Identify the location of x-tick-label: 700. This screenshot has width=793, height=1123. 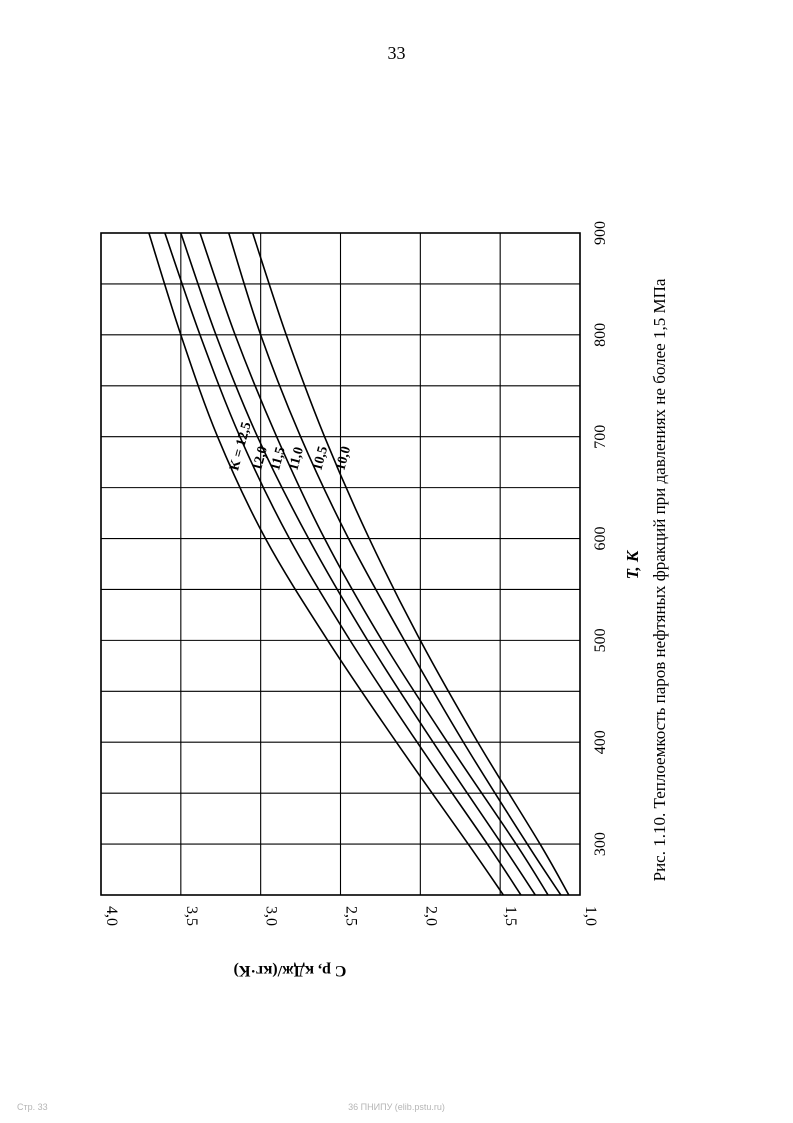
(600, 437).